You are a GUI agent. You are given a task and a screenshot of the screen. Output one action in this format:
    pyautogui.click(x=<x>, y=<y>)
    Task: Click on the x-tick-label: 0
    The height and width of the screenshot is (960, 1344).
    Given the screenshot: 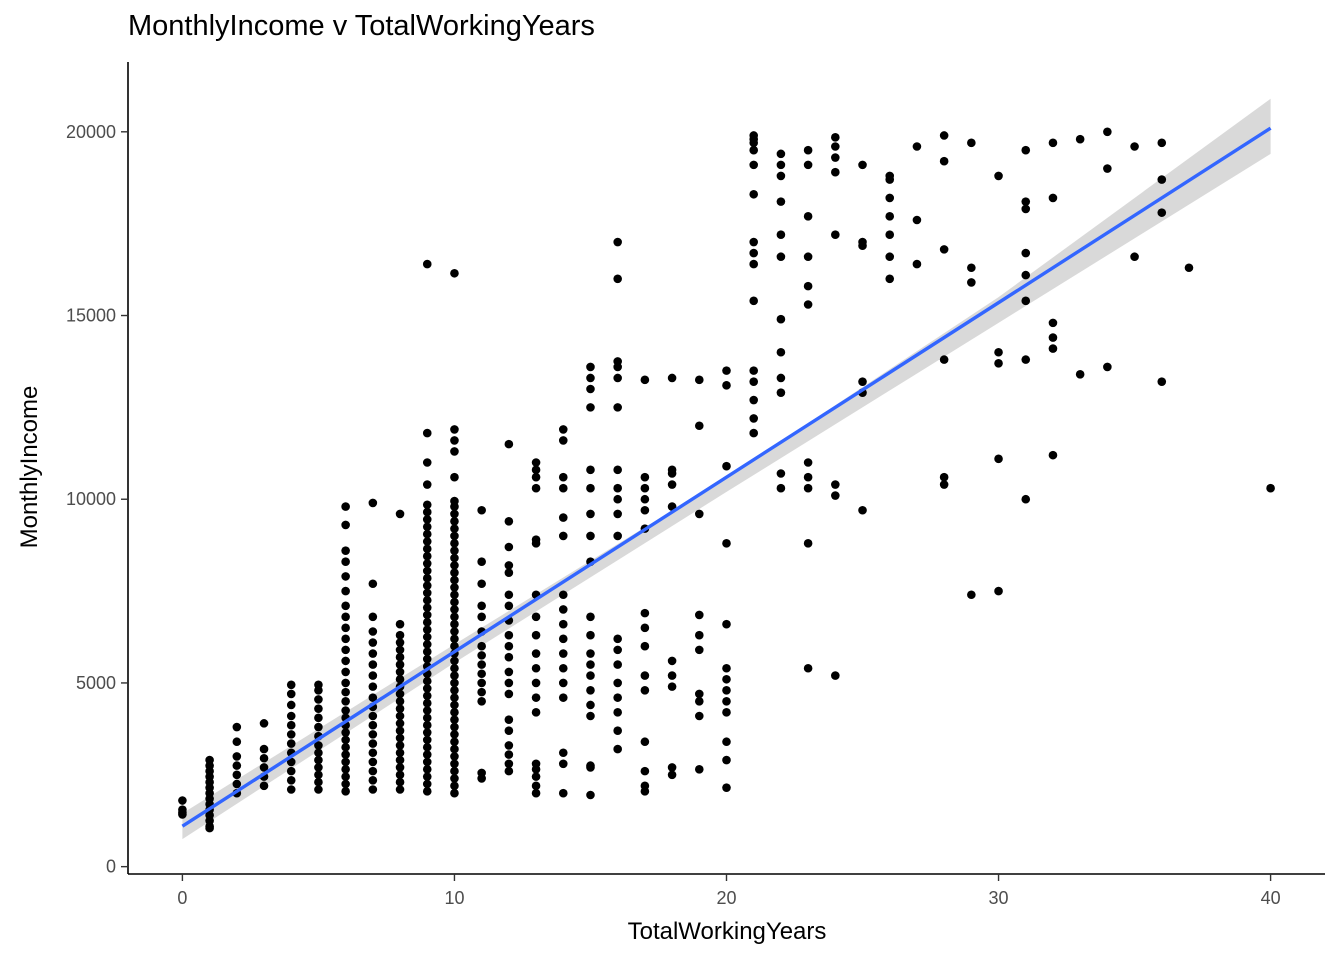 What is the action you would take?
    pyautogui.click(x=182, y=898)
    